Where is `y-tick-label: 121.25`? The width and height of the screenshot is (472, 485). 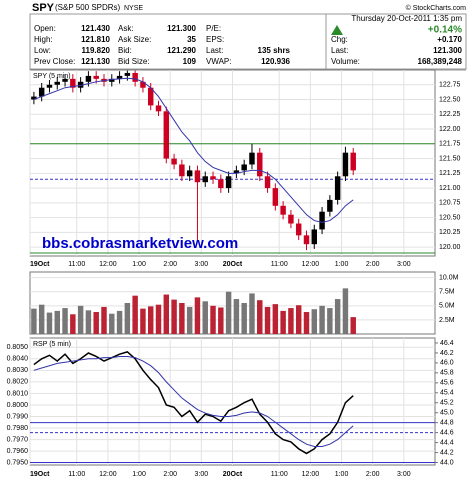
y-tick-label: 121.25 is located at coordinates (450, 173).